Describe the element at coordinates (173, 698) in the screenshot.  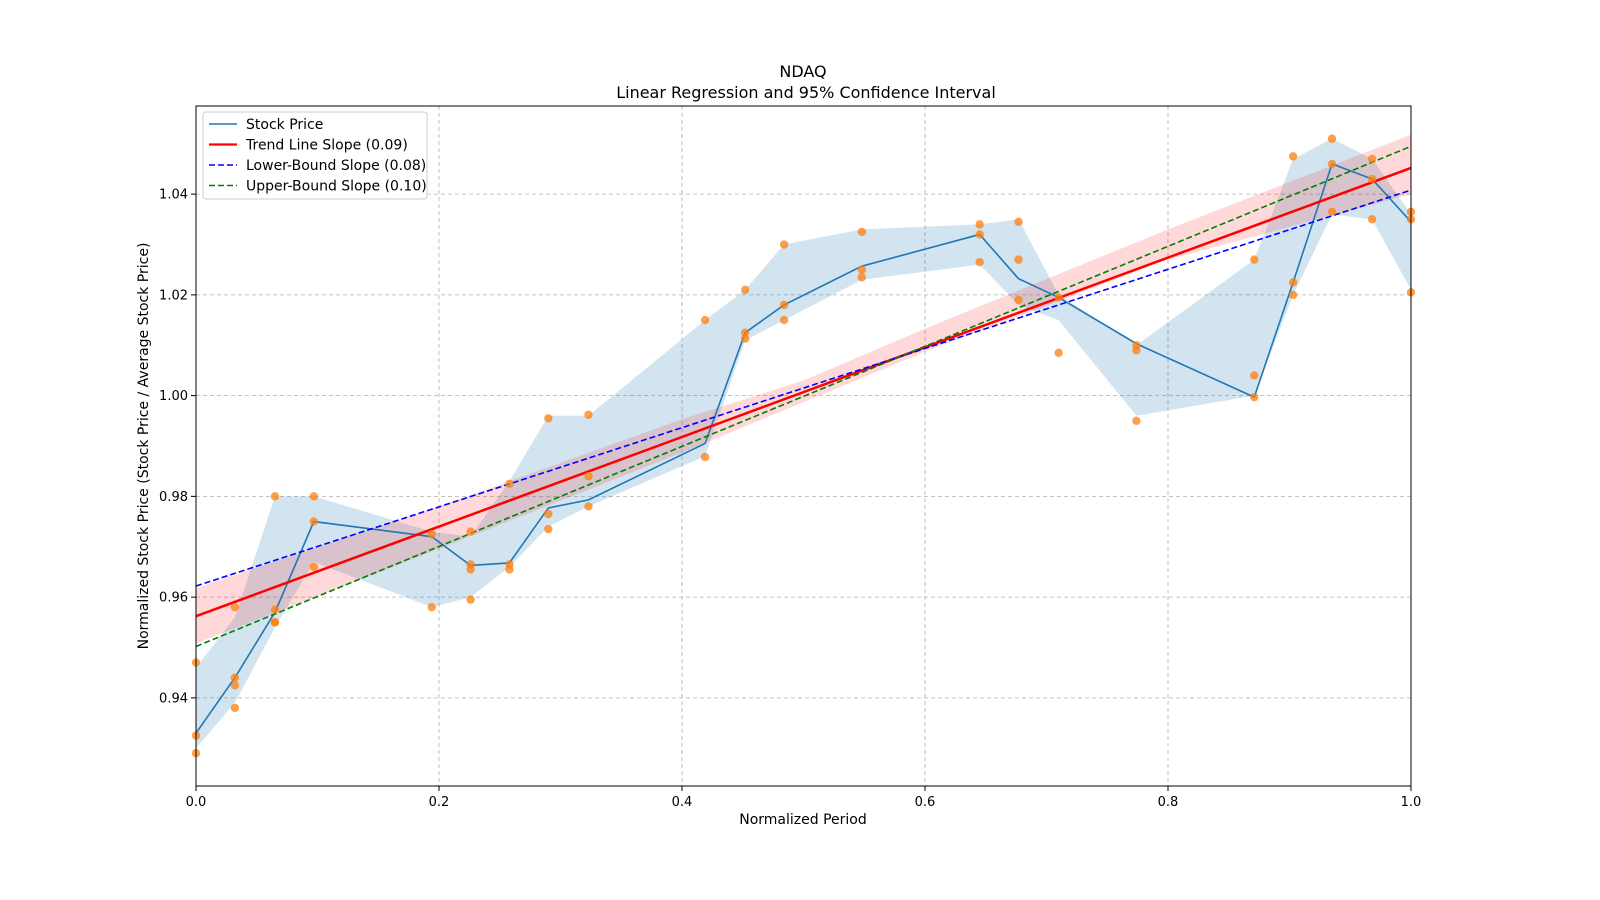
I see `y-tick-label: 0.94` at that location.